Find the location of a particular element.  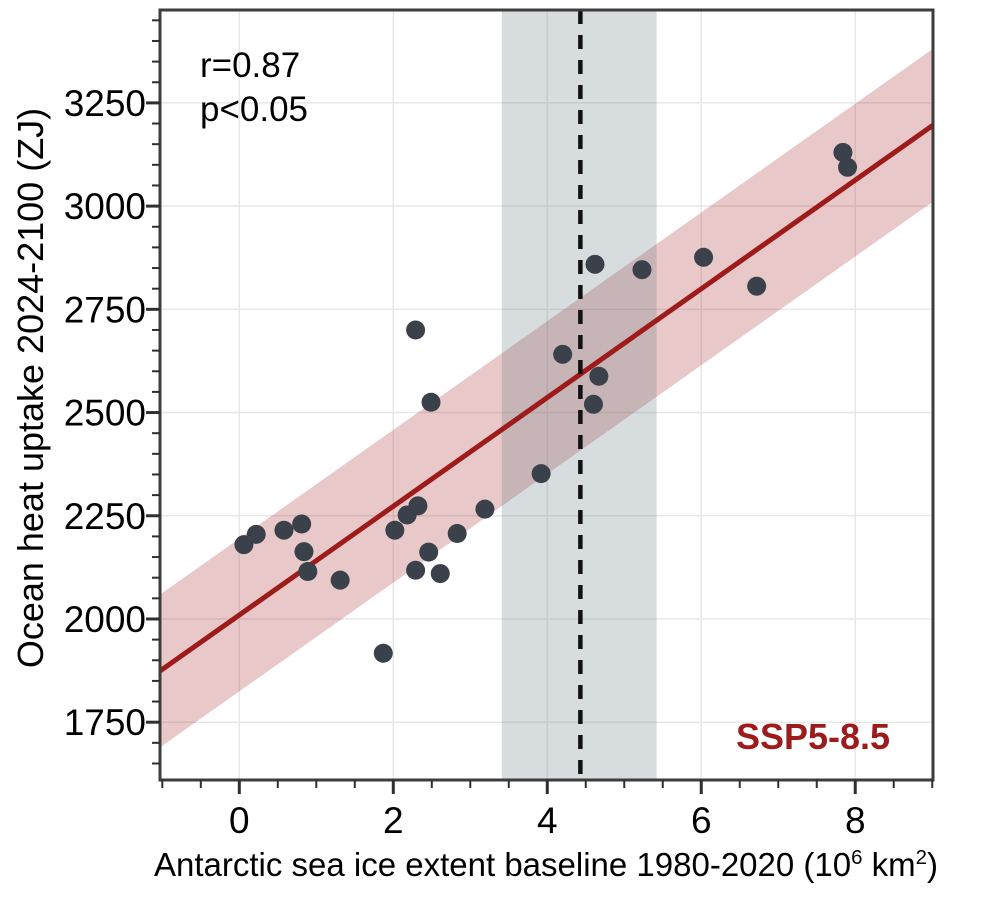

y-tick-label: 2750 is located at coordinates (105, 309).